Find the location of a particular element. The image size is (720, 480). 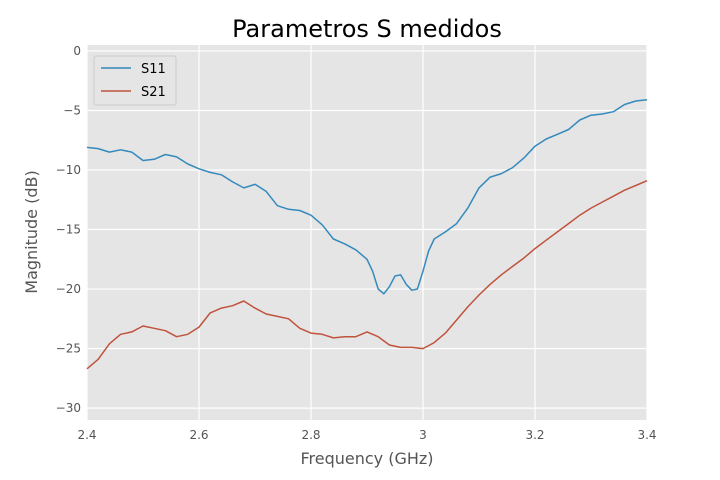

y-tick-label: −15 is located at coordinates (68, 230).